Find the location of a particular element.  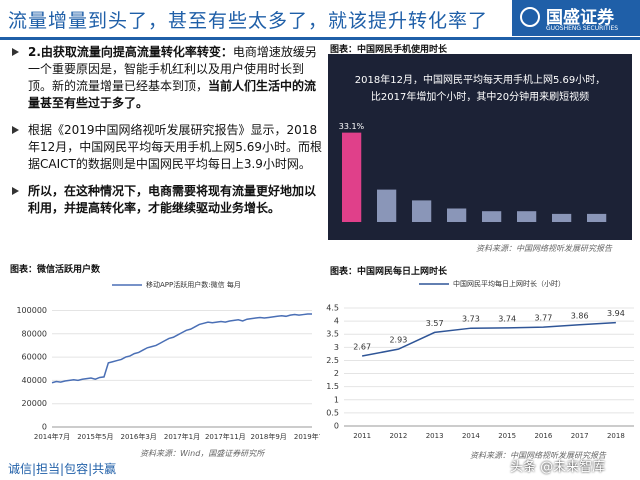

logo-sub: GUOSHENG SECURITIES is located at coordinates (582, 28).